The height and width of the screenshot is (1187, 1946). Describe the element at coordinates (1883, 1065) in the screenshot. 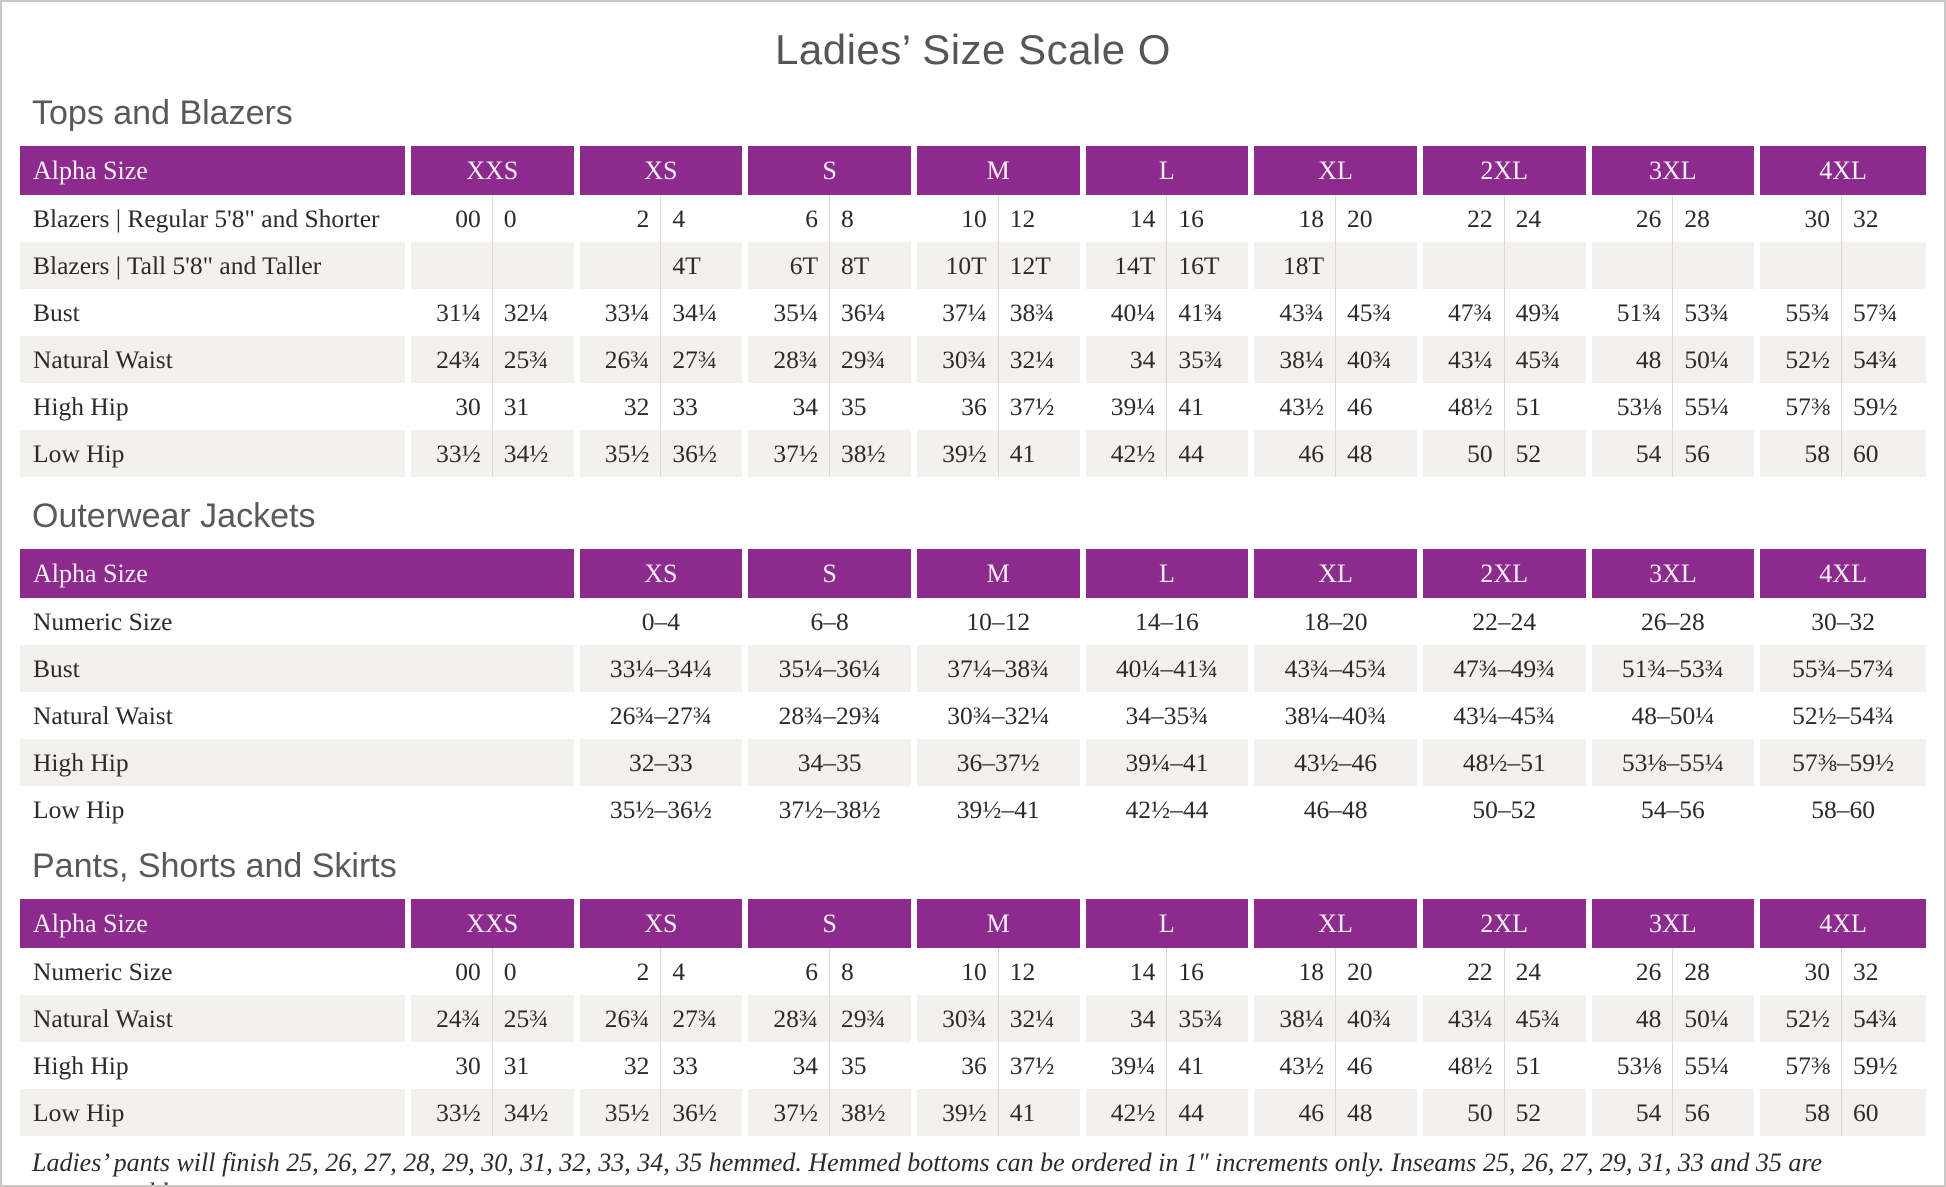

I see `size-value-cell: 59½` at that location.